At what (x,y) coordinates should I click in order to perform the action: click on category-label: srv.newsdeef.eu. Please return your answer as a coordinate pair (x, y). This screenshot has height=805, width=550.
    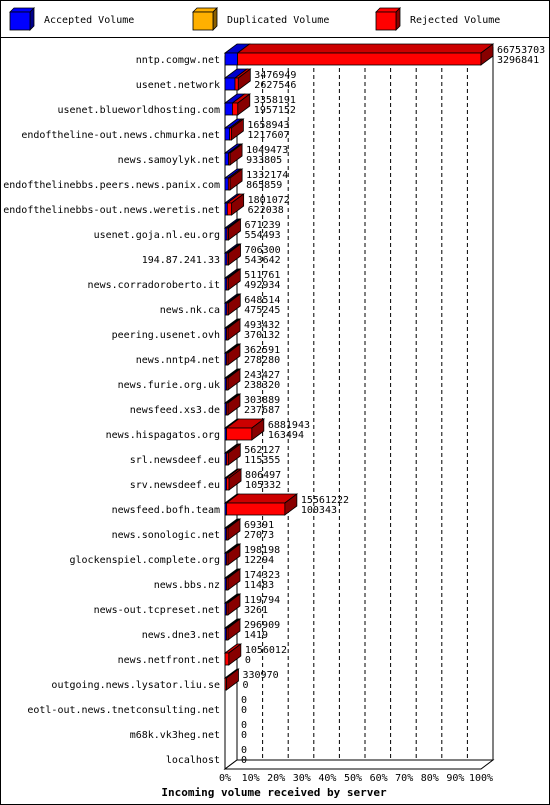
    Looking at the image, I should click on (175, 485).